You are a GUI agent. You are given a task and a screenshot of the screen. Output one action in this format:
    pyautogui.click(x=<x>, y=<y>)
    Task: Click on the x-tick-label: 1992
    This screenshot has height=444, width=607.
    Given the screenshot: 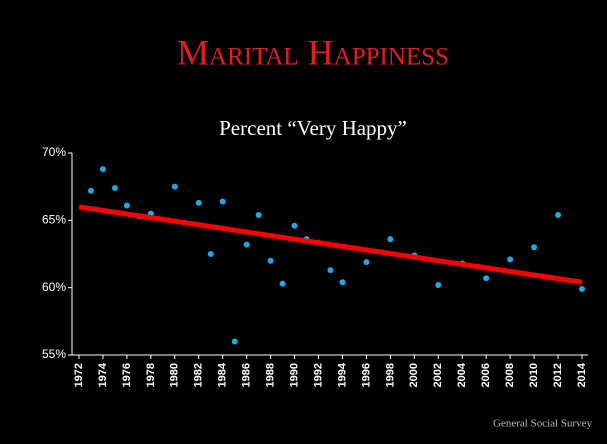 What is the action you would take?
    pyautogui.click(x=318, y=375)
    